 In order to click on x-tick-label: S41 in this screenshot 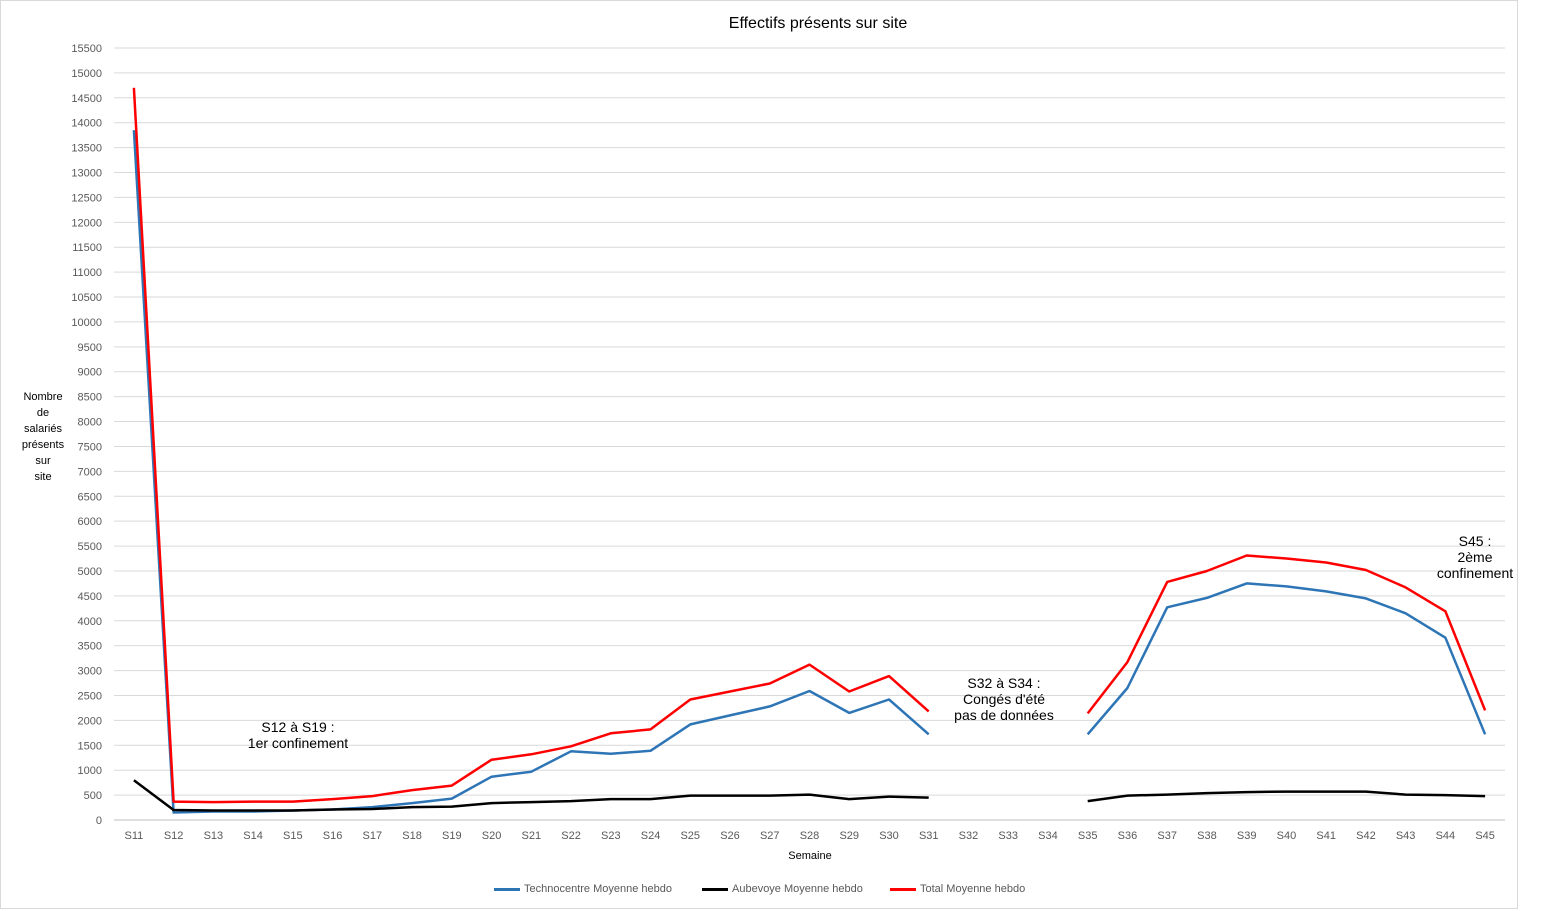, I will do `click(1326, 836)`.